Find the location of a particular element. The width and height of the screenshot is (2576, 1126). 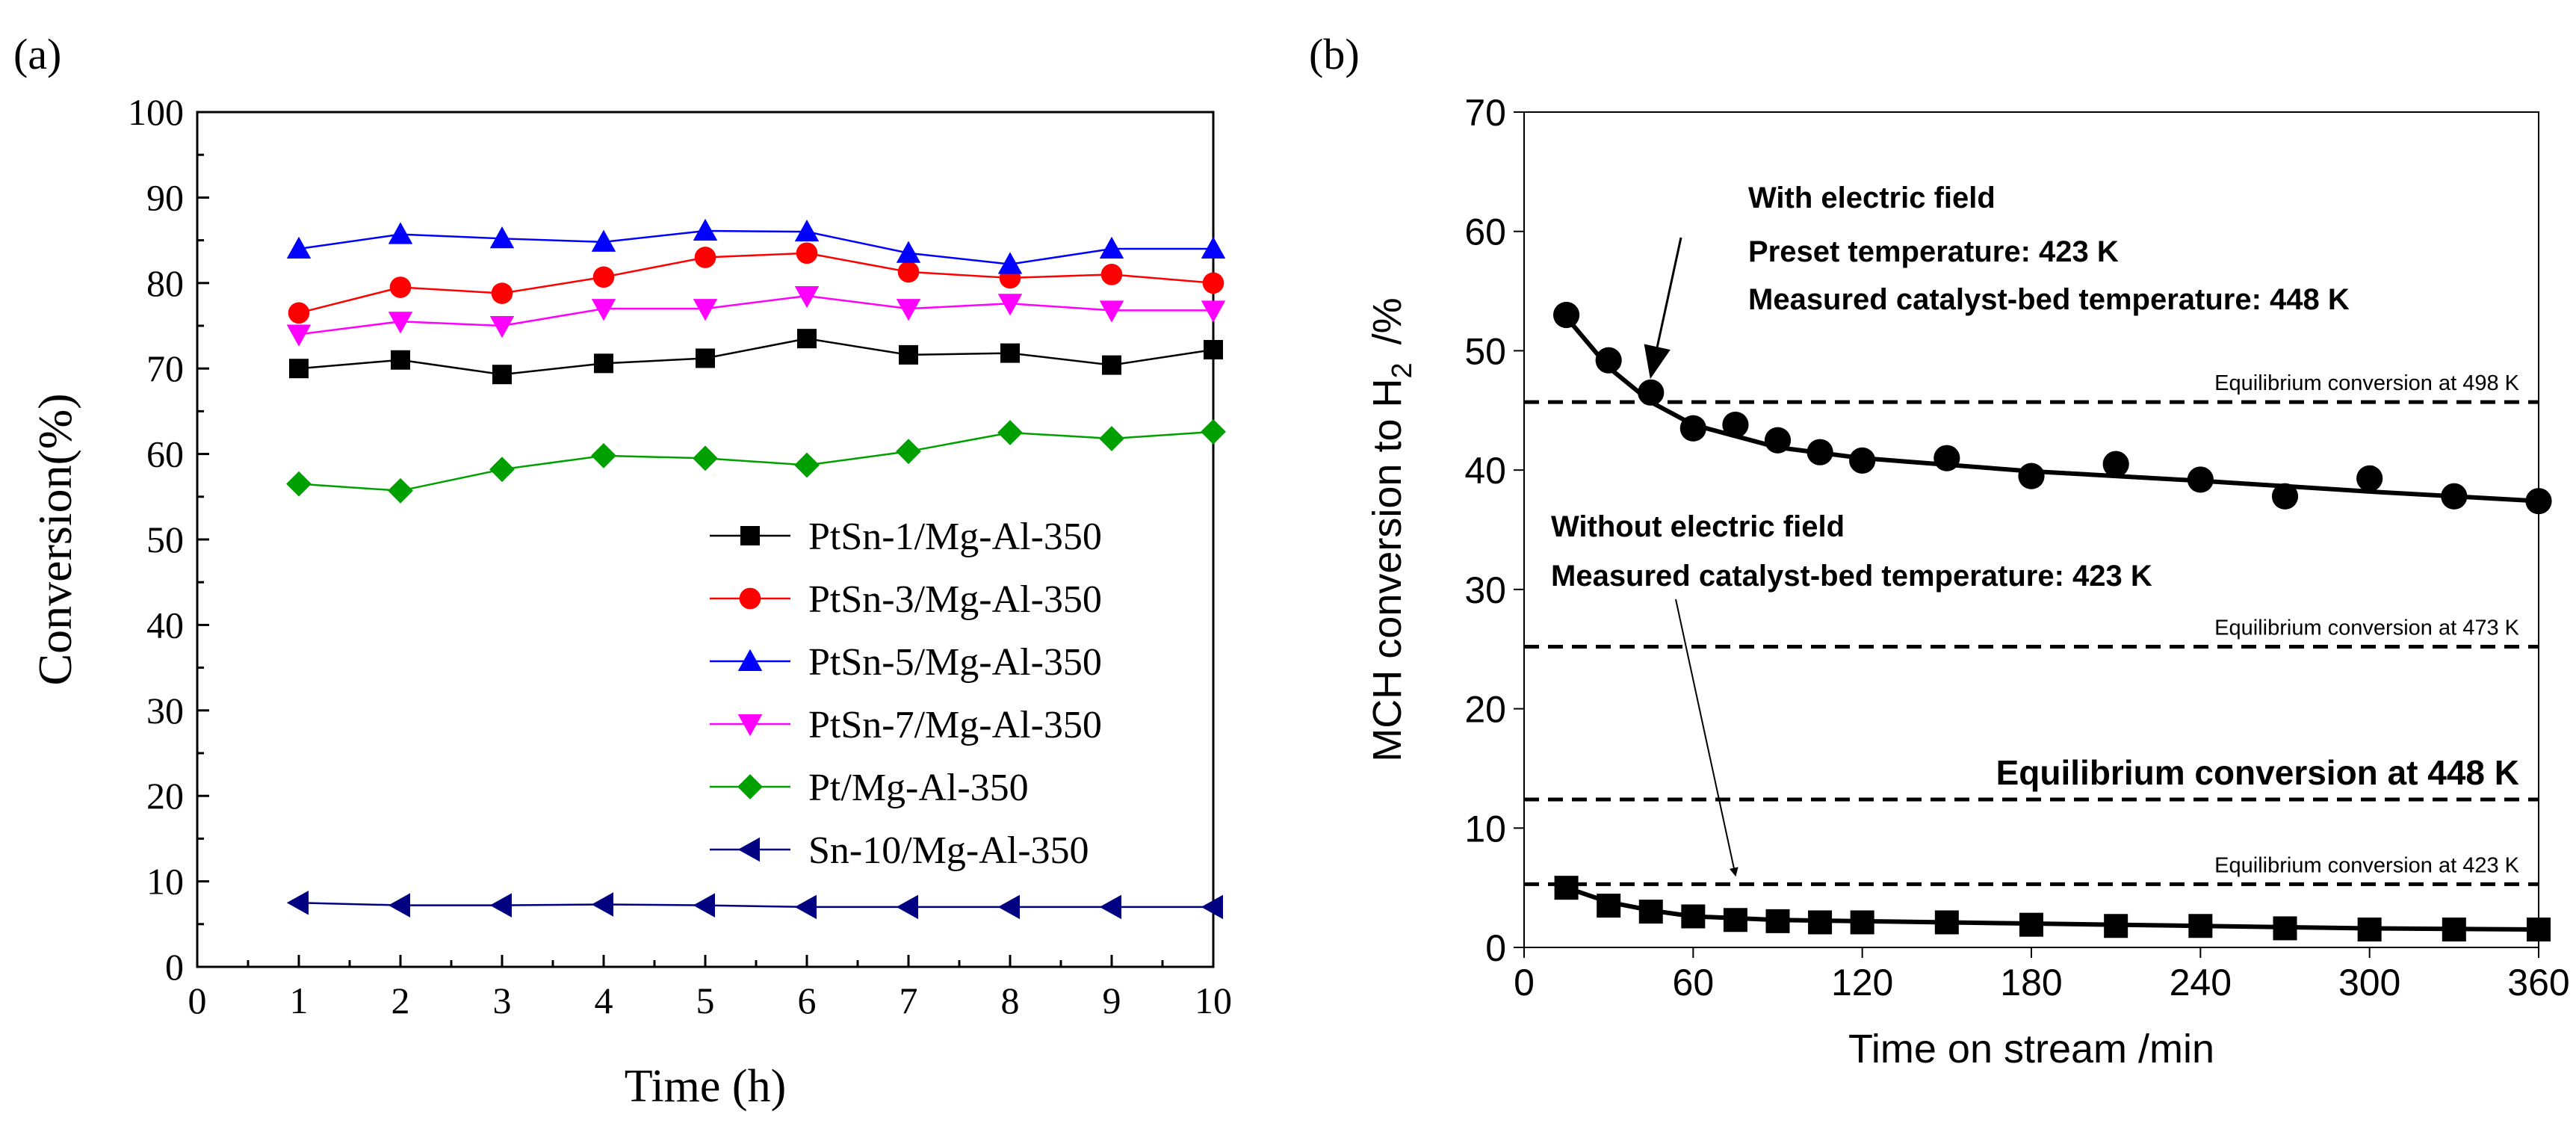

panel-a-x-tick-label: 0 is located at coordinates (197, 1000).